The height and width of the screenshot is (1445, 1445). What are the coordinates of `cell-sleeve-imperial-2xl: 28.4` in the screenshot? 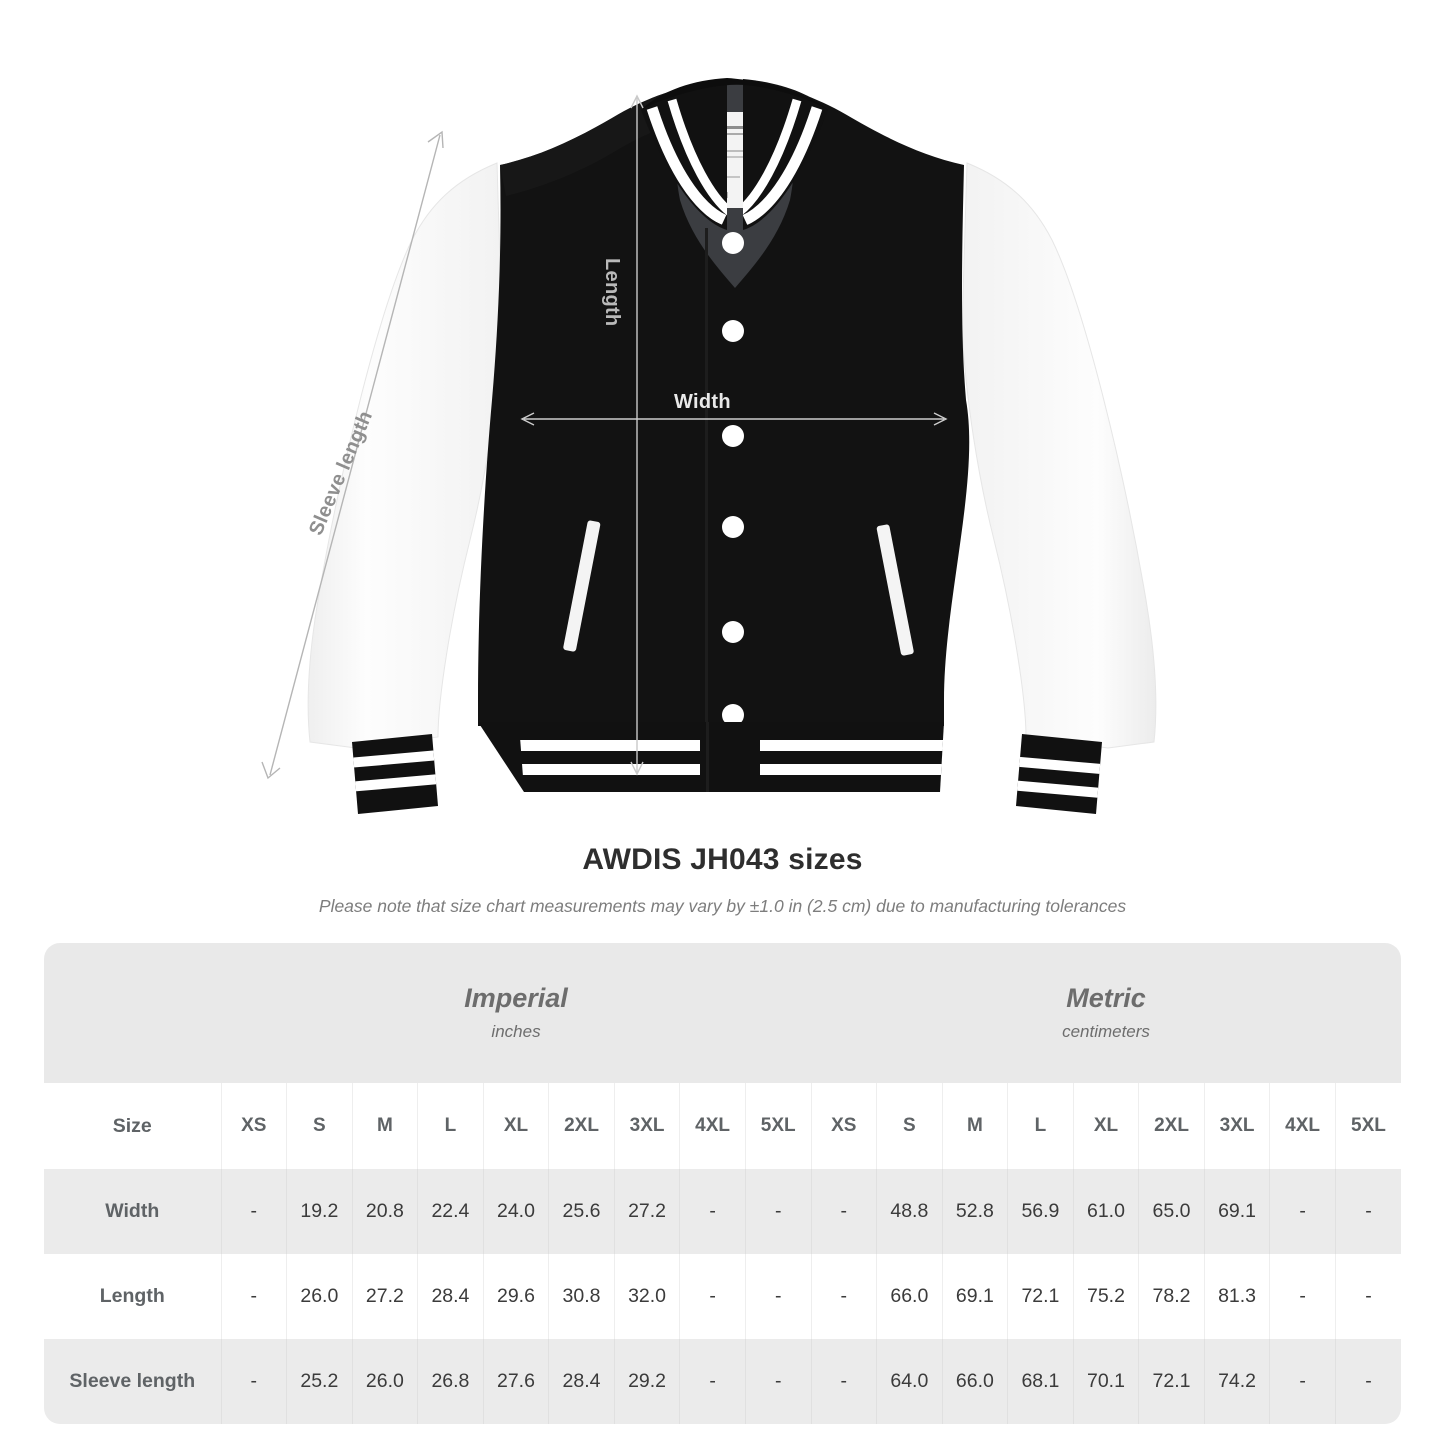 It's located at (581, 1381).